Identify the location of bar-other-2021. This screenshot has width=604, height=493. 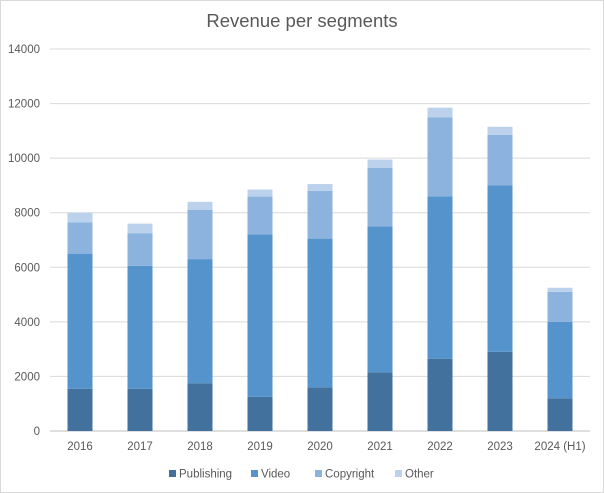
(380, 163).